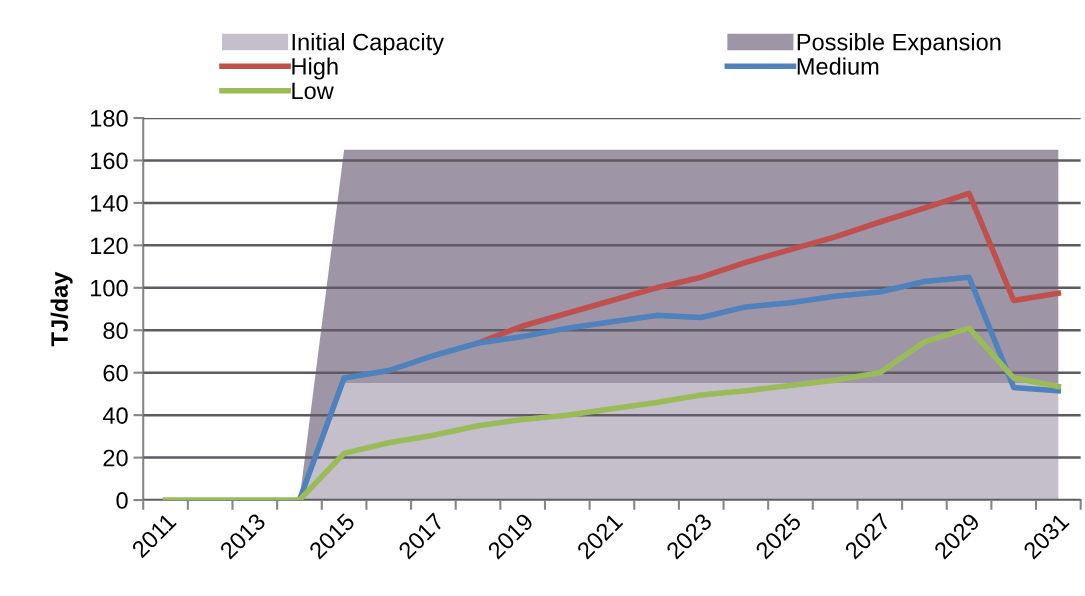 This screenshot has width=1085, height=596. Describe the element at coordinates (115, 331) in the screenshot. I see `y-tick-label: 80` at that location.